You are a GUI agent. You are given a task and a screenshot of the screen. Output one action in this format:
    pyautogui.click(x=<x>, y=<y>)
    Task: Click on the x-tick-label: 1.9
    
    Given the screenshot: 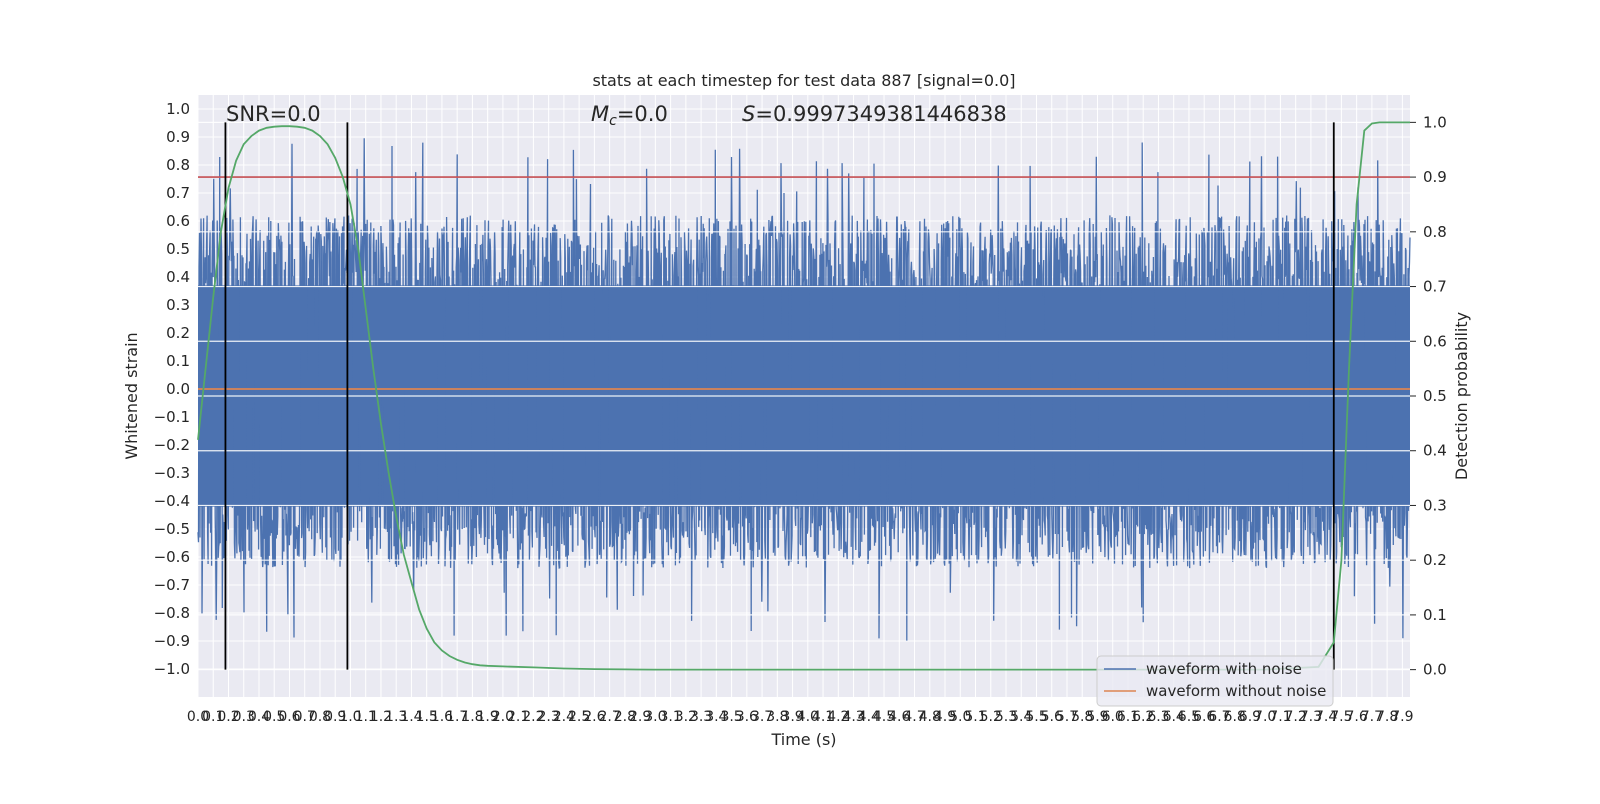 What is the action you would take?
    pyautogui.click(x=488, y=717)
    